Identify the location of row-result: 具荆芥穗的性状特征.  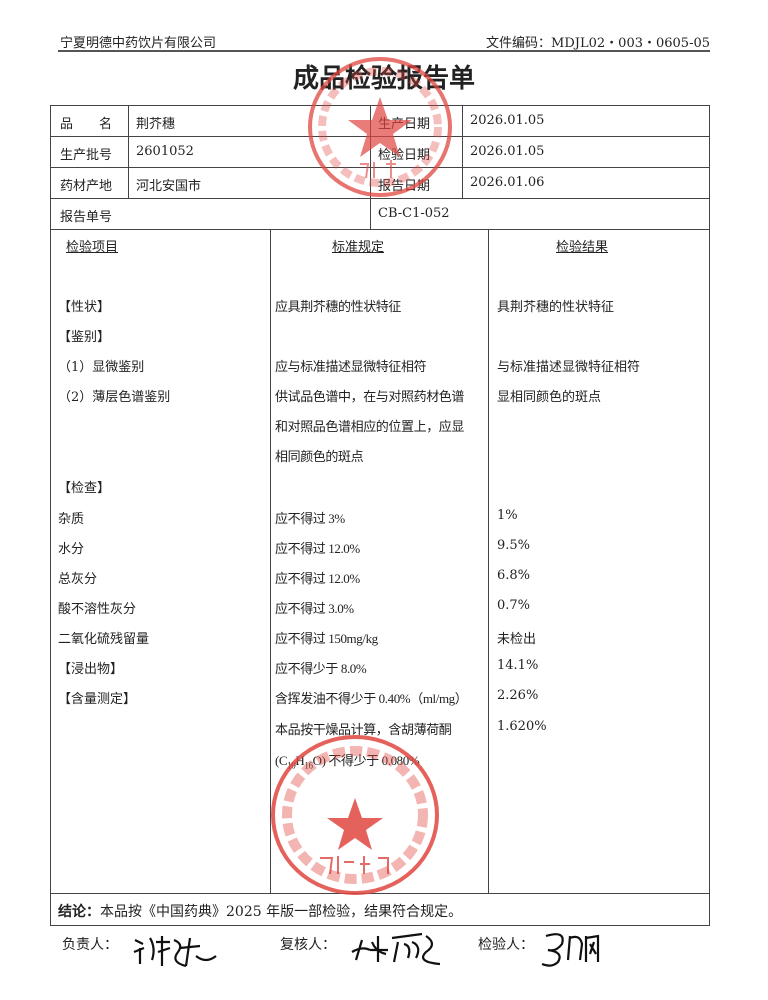
(556, 307).